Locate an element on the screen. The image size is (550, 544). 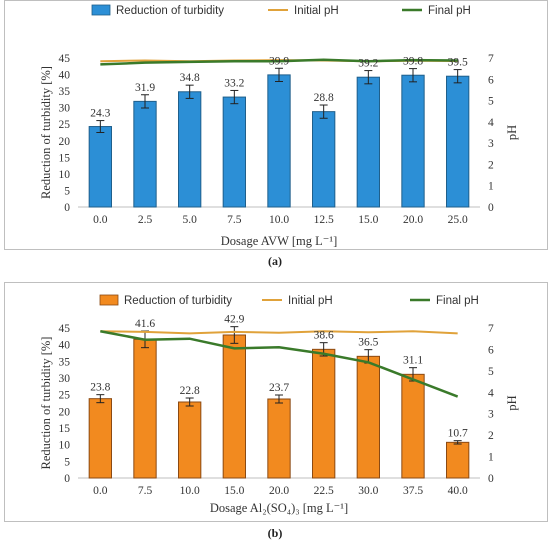
x-tick-label: 30.0 is located at coordinates (368, 491).